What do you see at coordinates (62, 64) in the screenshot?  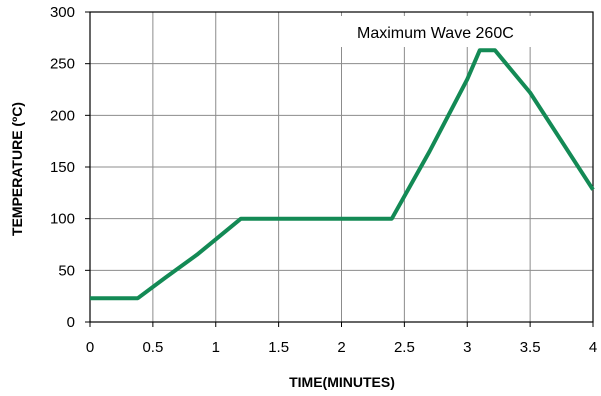 I see `y-tick-label: 250` at bounding box center [62, 64].